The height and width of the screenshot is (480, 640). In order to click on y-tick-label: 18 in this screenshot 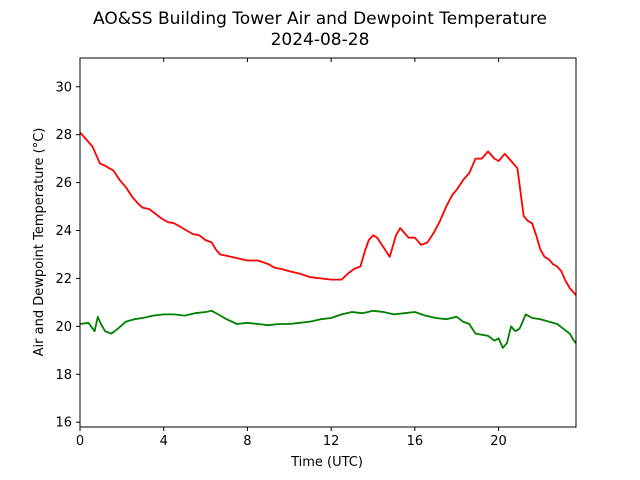, I will do `click(63, 375)`.